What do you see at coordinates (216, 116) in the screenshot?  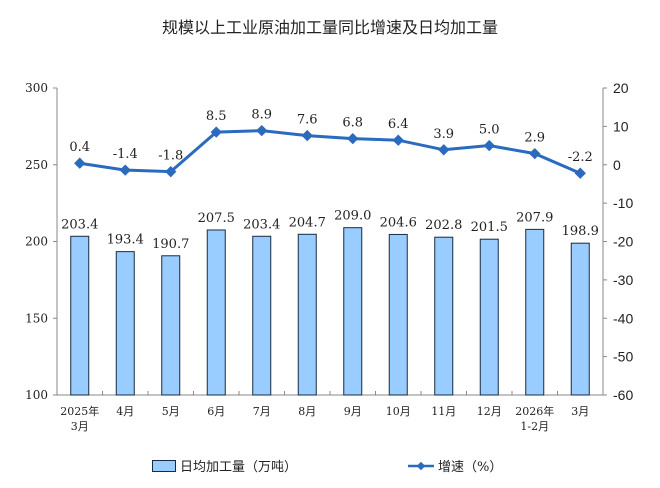 I see `line-data-label: 8.5` at bounding box center [216, 116].